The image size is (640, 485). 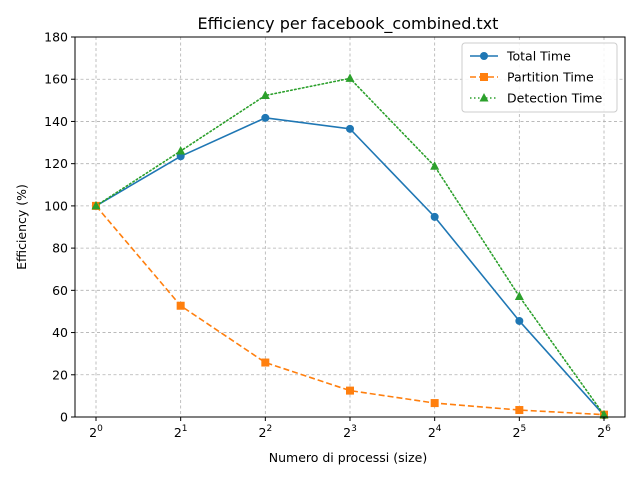 What do you see at coordinates (348, 457) in the screenshot?
I see `x-axis-label: Numero di processi (size)` at bounding box center [348, 457].